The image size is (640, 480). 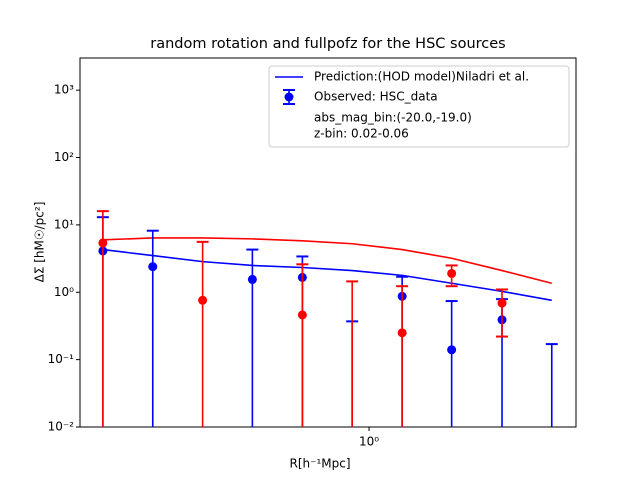 What do you see at coordinates (369, 442) in the screenshot?
I see `x-tick-label: 10⁰` at bounding box center [369, 442].